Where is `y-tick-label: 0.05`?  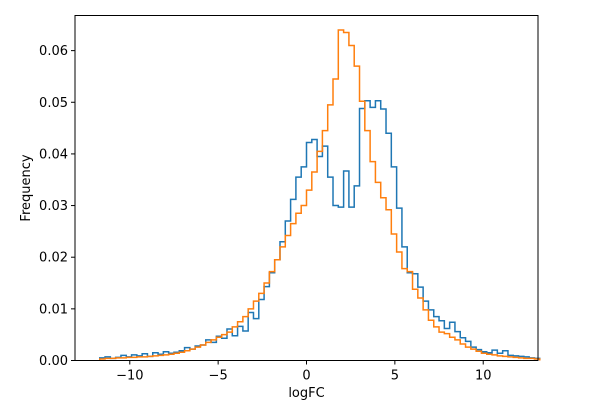
y-tick-label: 0.05 is located at coordinates (53, 103).